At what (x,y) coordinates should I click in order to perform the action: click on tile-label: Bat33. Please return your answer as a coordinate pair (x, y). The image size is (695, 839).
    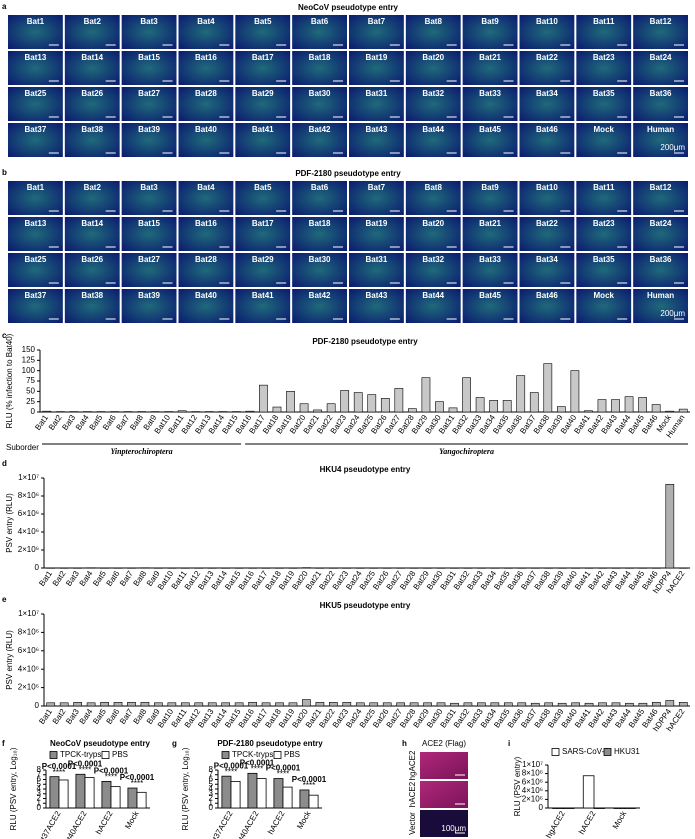
    Looking at the image, I should click on (490, 259).